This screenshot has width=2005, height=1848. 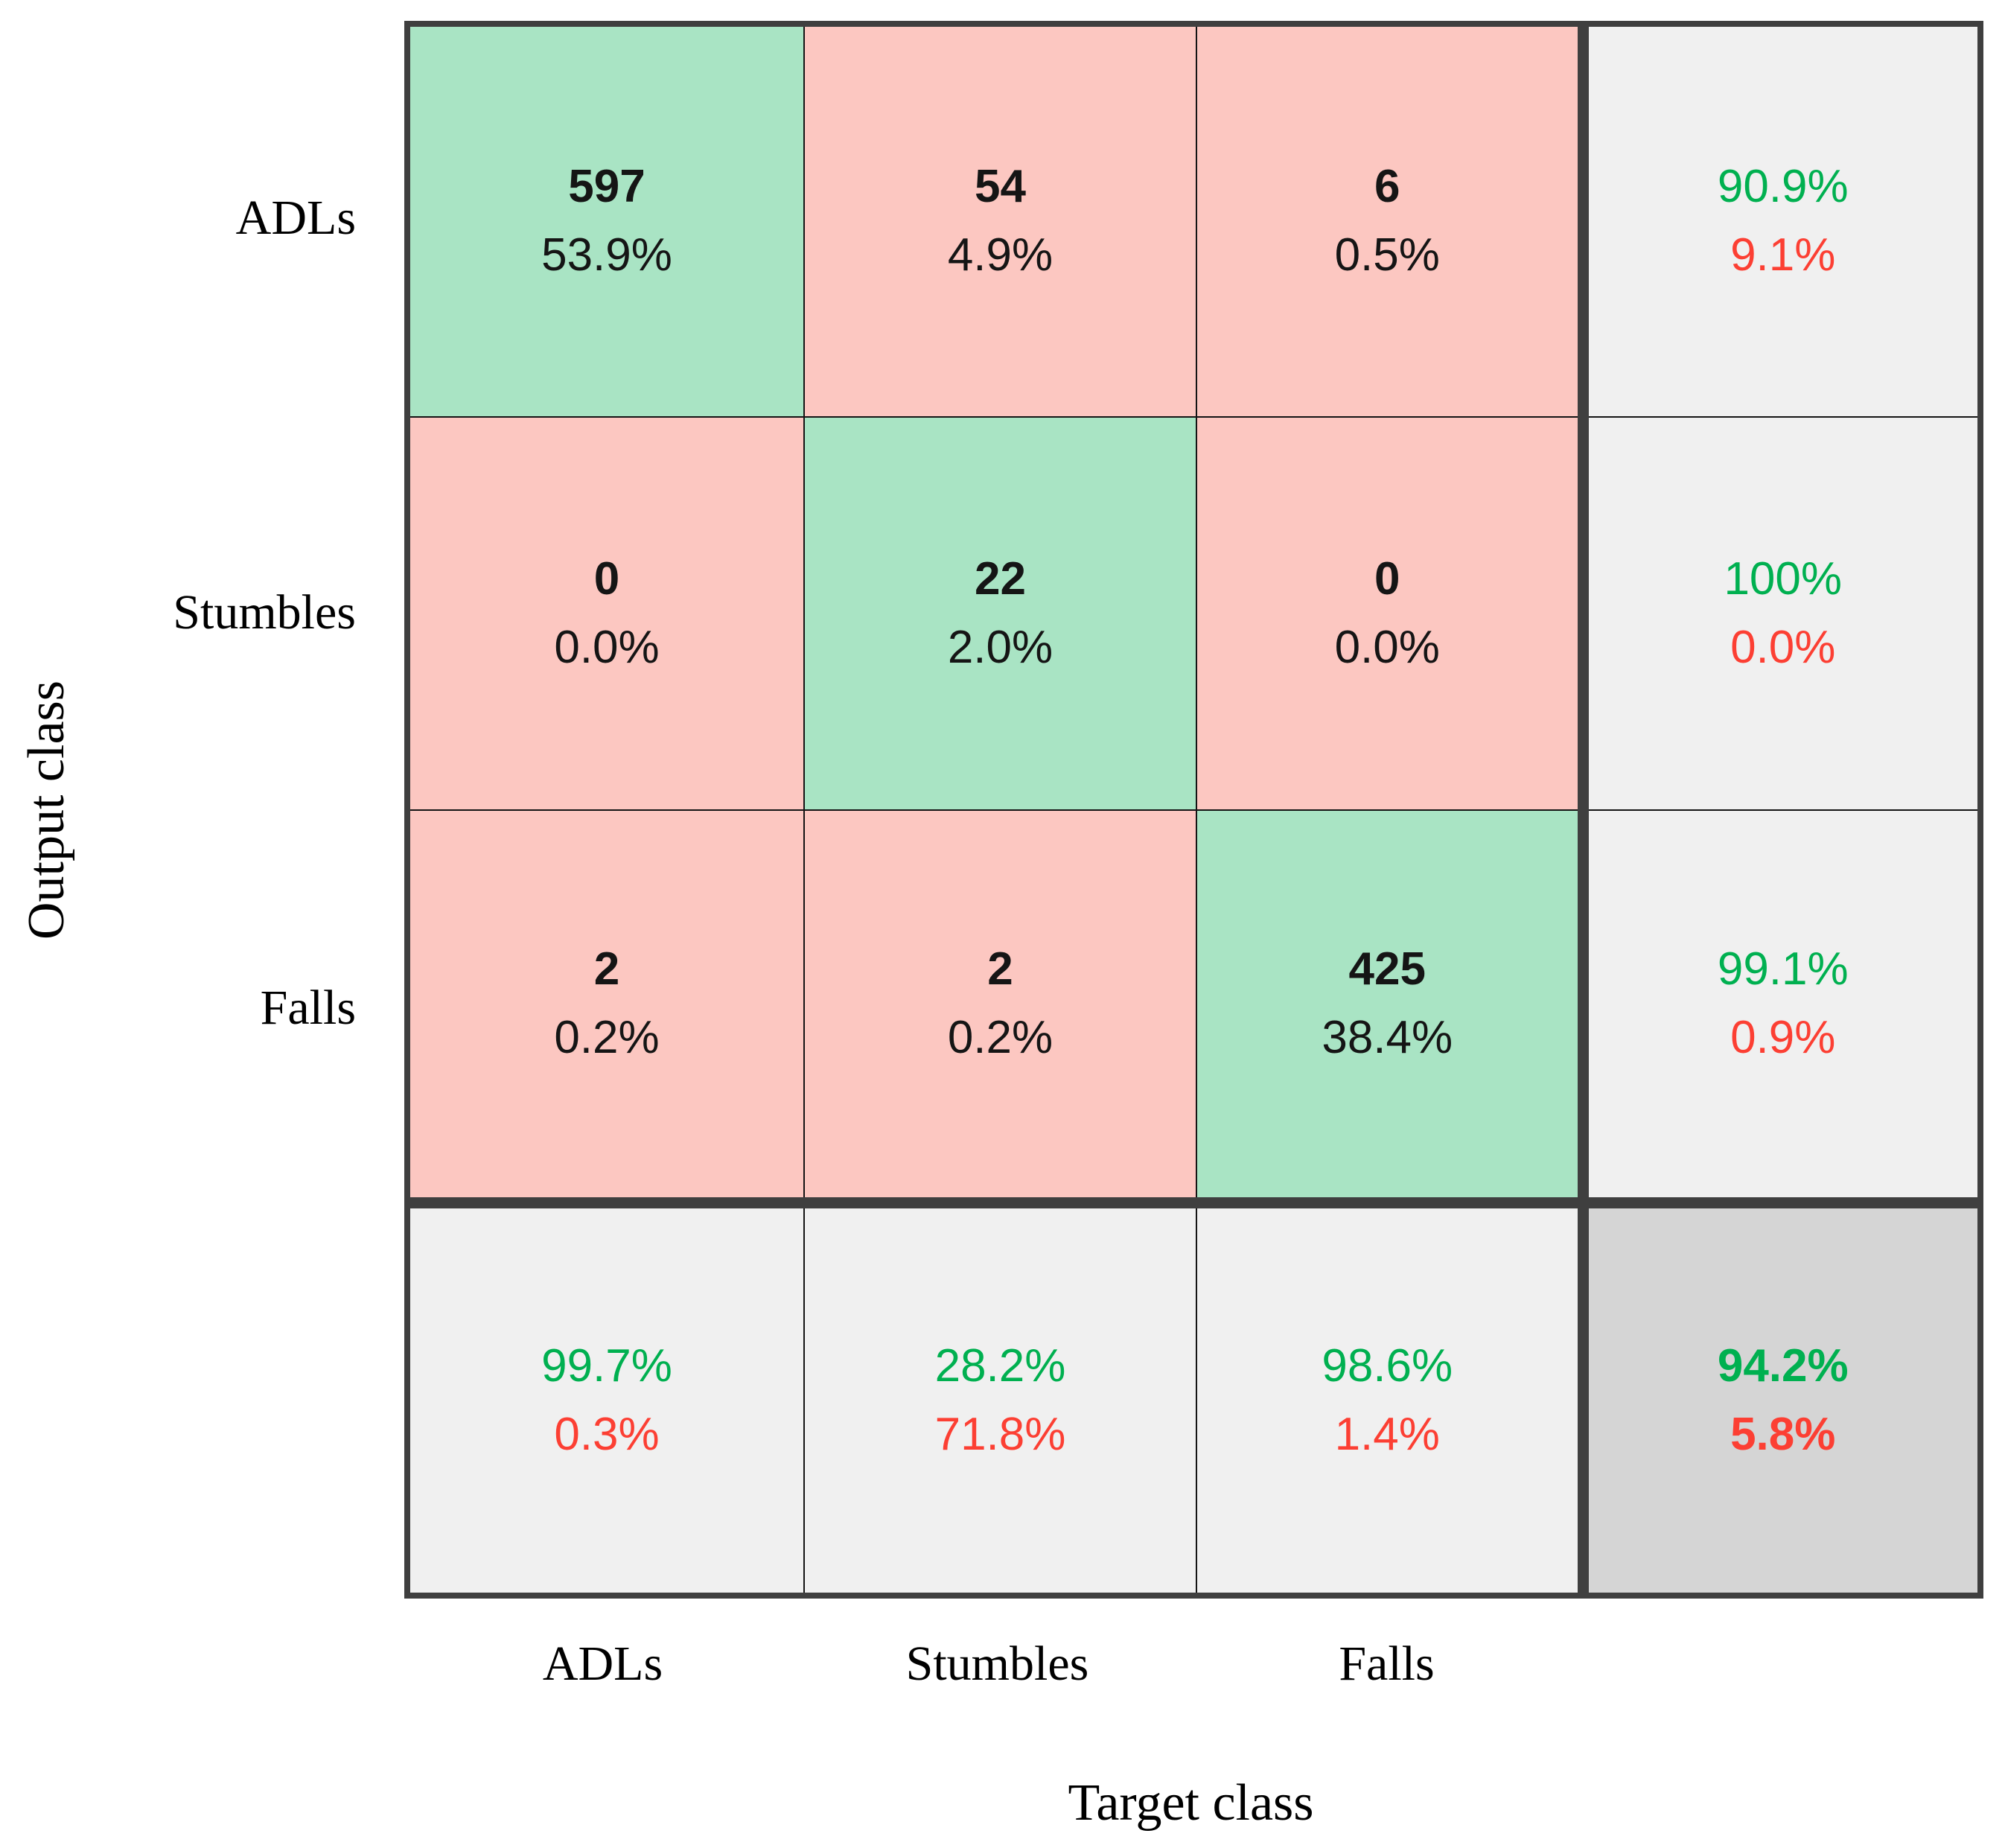 What do you see at coordinates (1387, 1434) in the screenshot?
I see `col-error-rate: 1.4%` at bounding box center [1387, 1434].